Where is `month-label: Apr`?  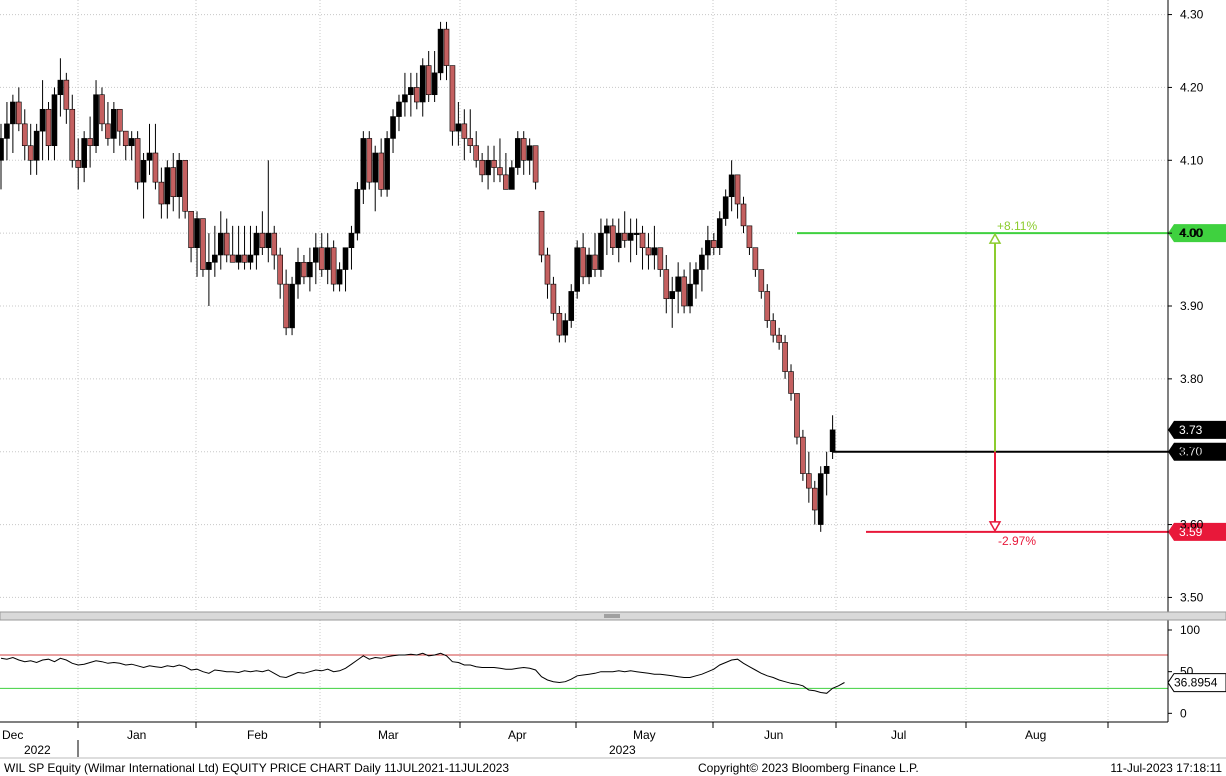
month-label: Apr is located at coordinates (517, 735).